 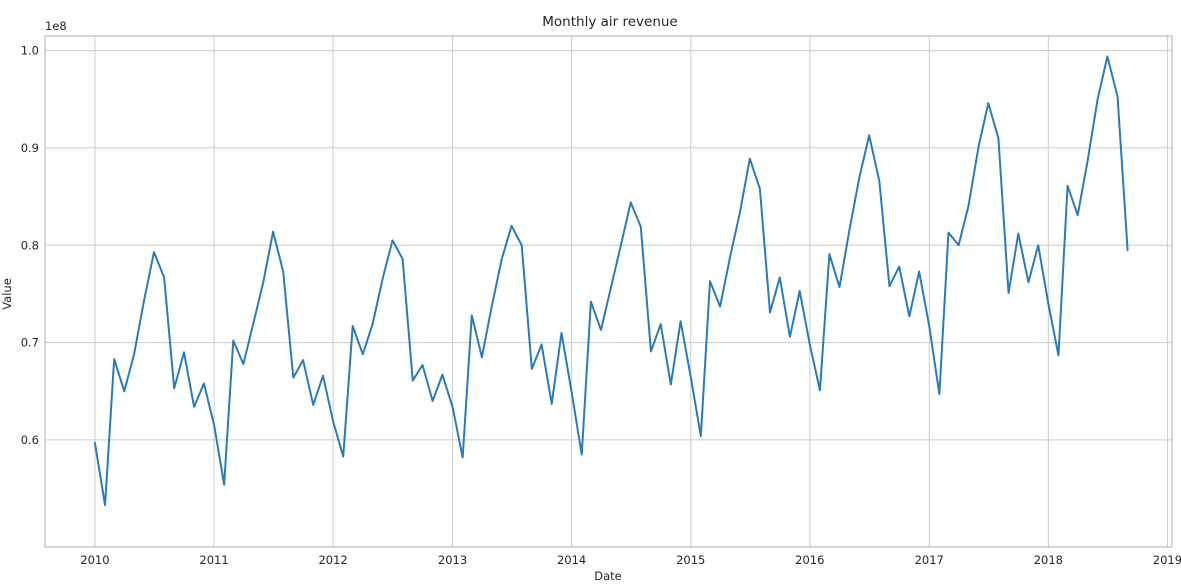 I want to click on x-tick-label: 2010, so click(x=94, y=560).